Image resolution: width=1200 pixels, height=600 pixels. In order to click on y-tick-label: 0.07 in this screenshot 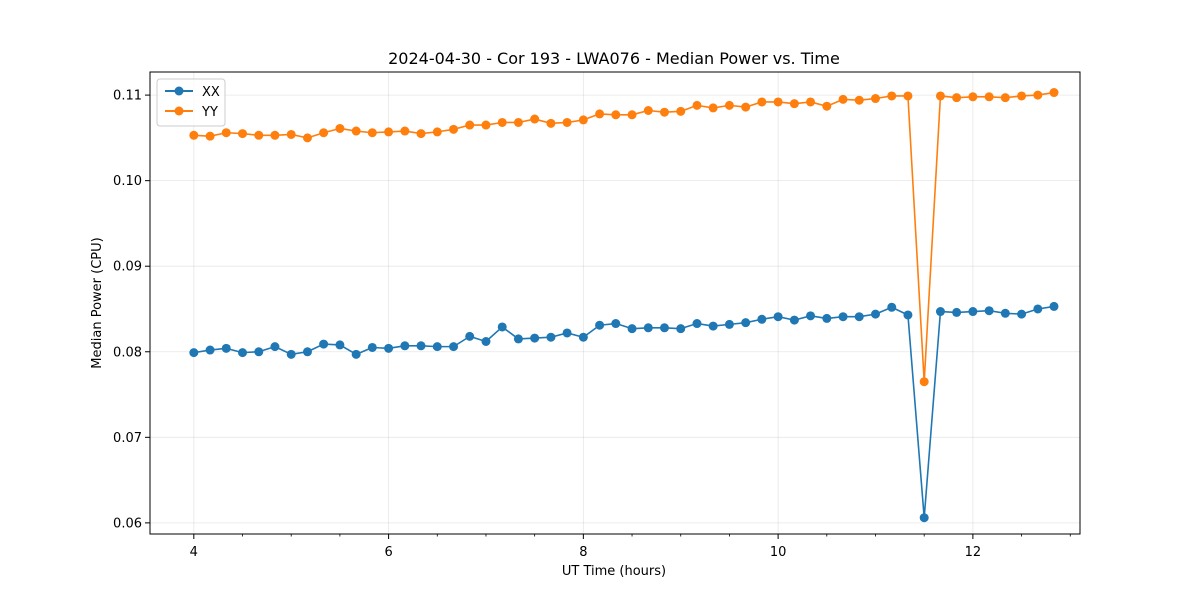, I will do `click(127, 438)`.